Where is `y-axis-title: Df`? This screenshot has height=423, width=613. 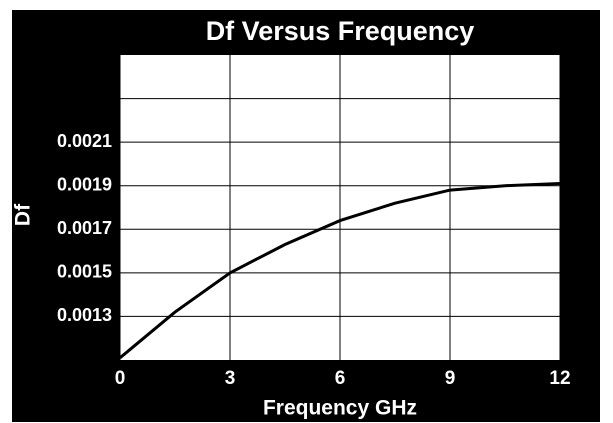 y-axis-title: Df is located at coordinates (23, 214).